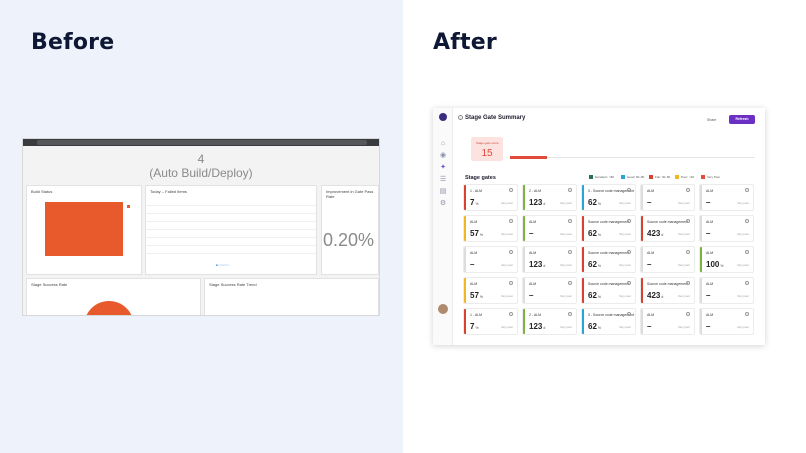  What do you see at coordinates (460, 117) in the screenshot?
I see `info-icon: i` at bounding box center [460, 117].